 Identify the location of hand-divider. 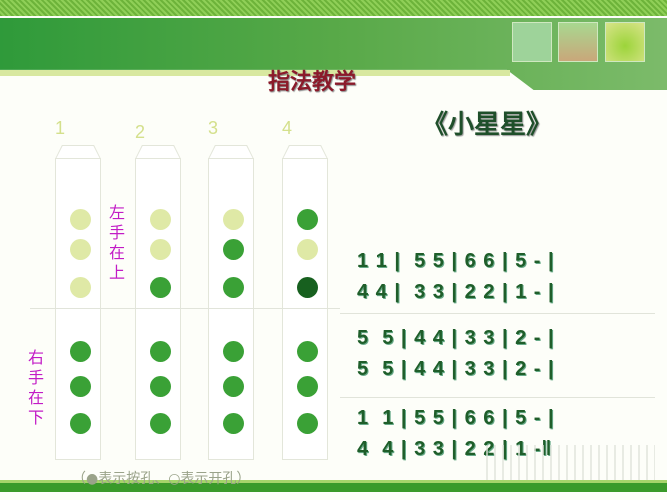
(185, 308).